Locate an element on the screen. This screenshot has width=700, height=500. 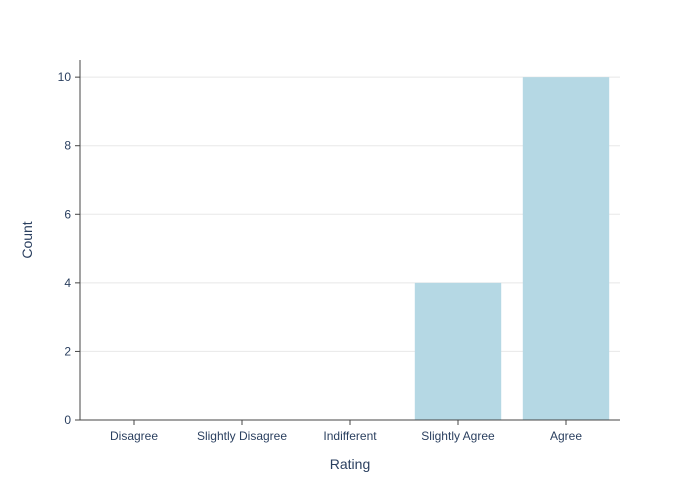
y-tick-label: 0 is located at coordinates (67, 420).